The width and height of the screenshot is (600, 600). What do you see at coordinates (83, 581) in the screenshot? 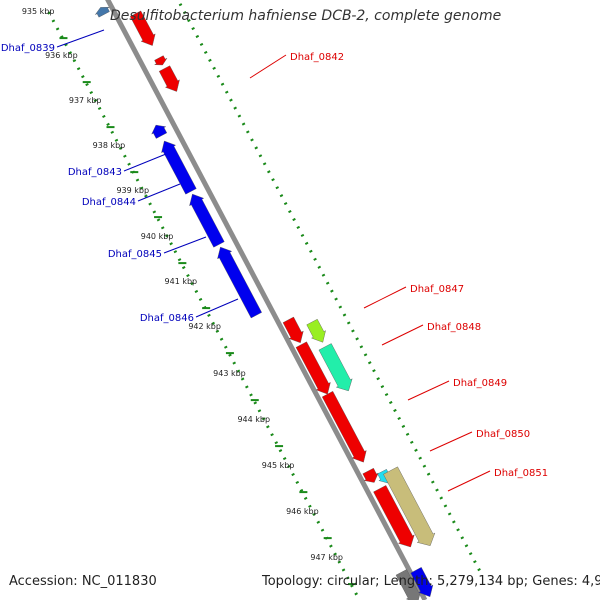
I see `accession-text: Accession: NC_011830` at bounding box center [83, 581].